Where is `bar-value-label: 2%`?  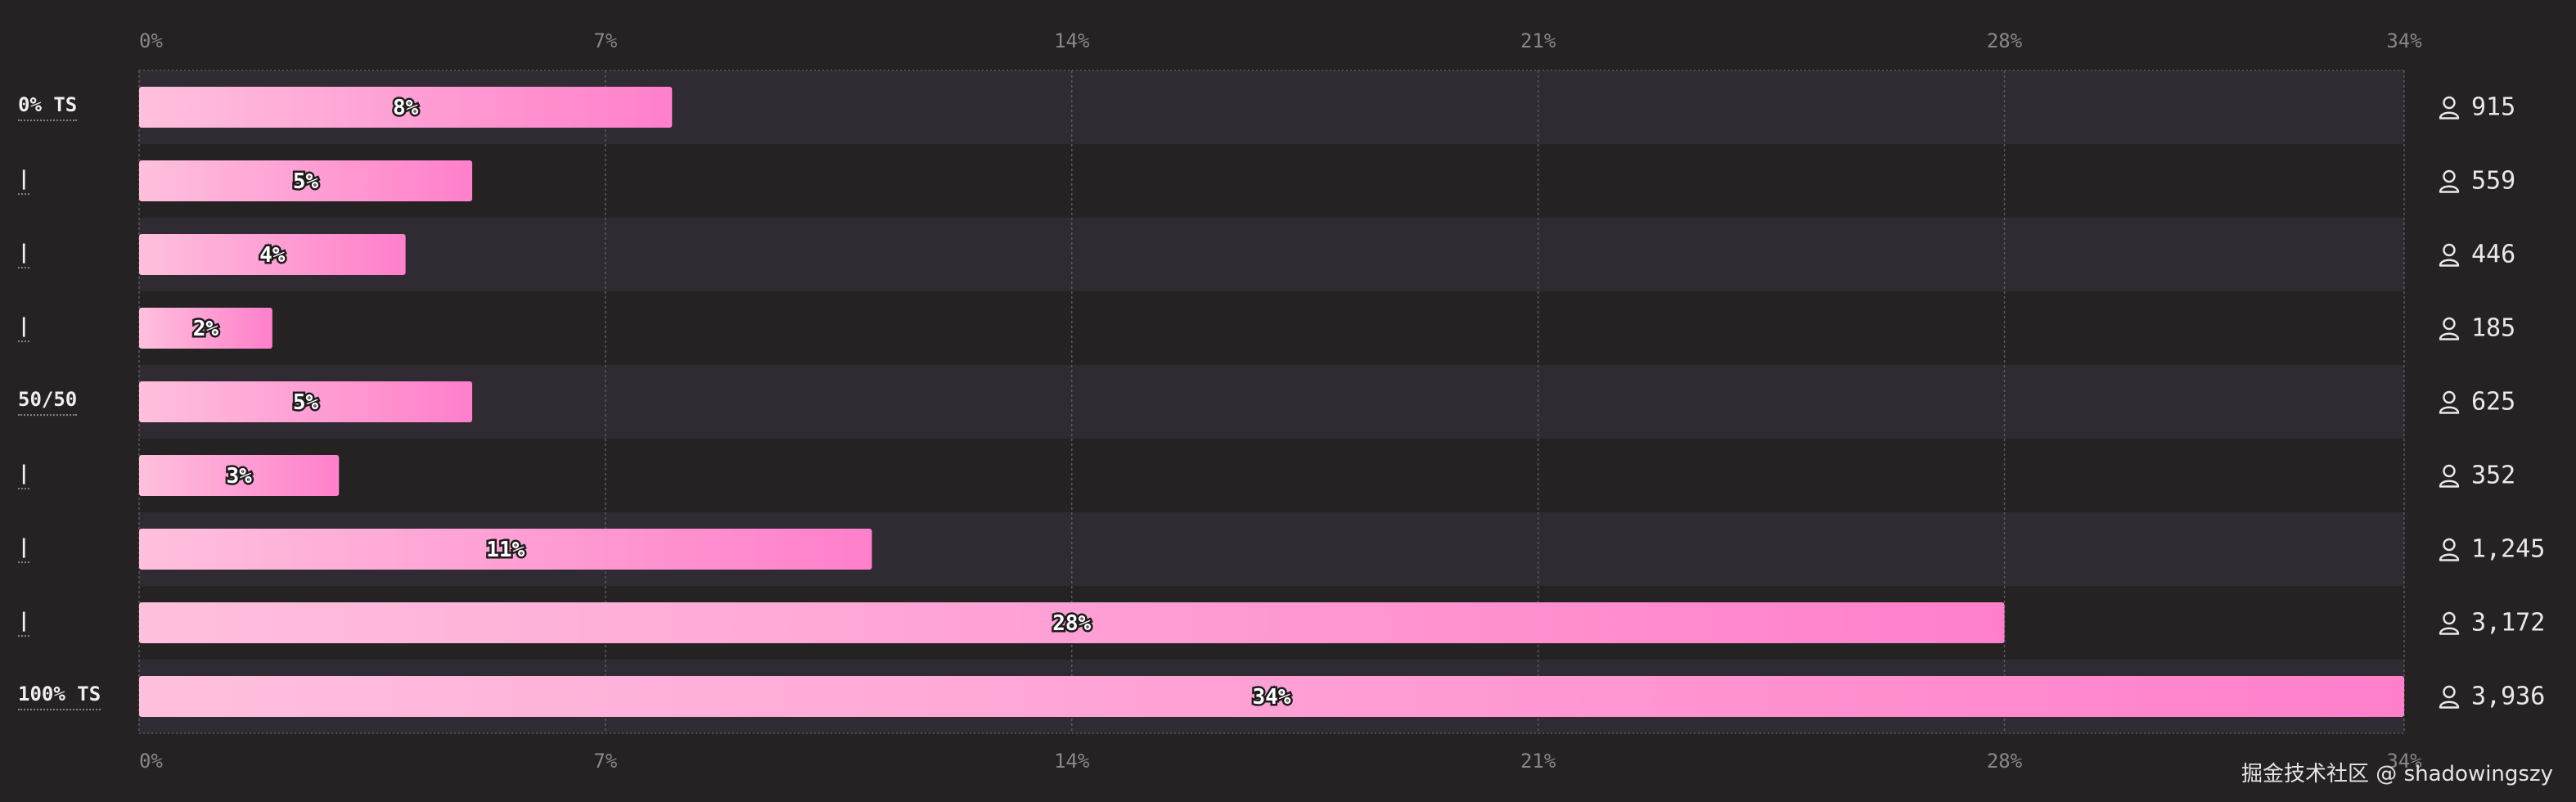
bar-value-label: 2% is located at coordinates (206, 329).